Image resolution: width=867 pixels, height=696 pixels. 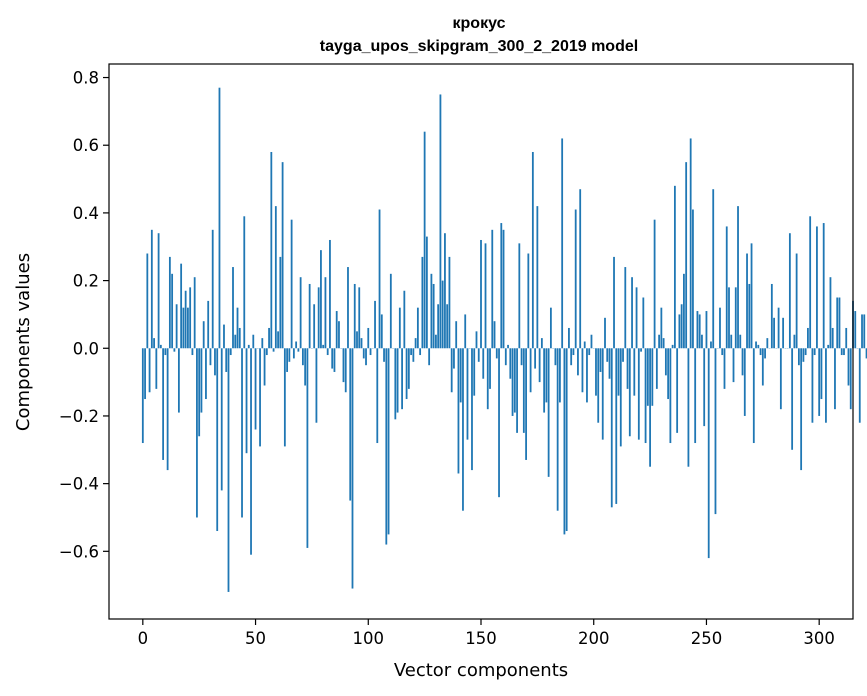 What do you see at coordinates (819, 638) in the screenshot?
I see `x-tick-label: 300` at bounding box center [819, 638].